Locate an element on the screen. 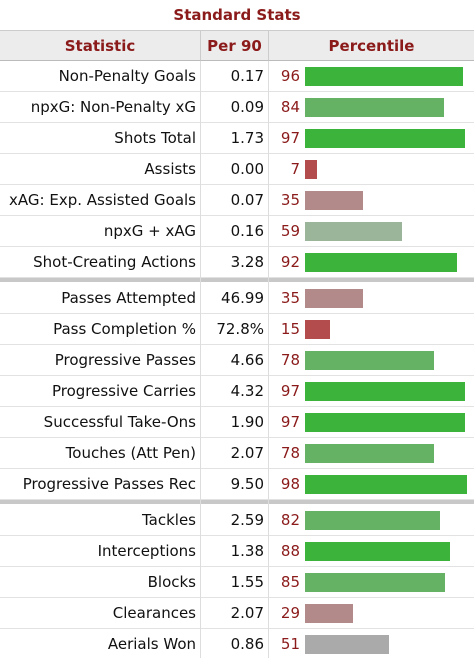 The width and height of the screenshot is (474, 658). statistic-label: Blocks is located at coordinates (171, 582).